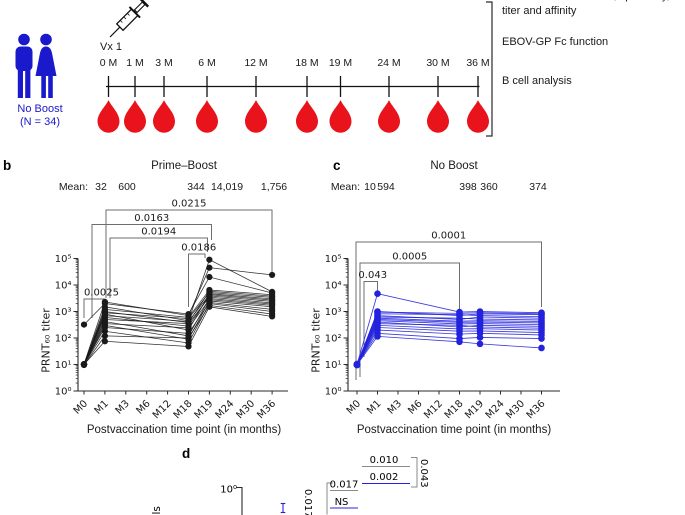 This screenshot has width=685, height=515. What do you see at coordinates (7, 165) in the screenshot?
I see `panel-letter-b: b` at bounding box center [7, 165].